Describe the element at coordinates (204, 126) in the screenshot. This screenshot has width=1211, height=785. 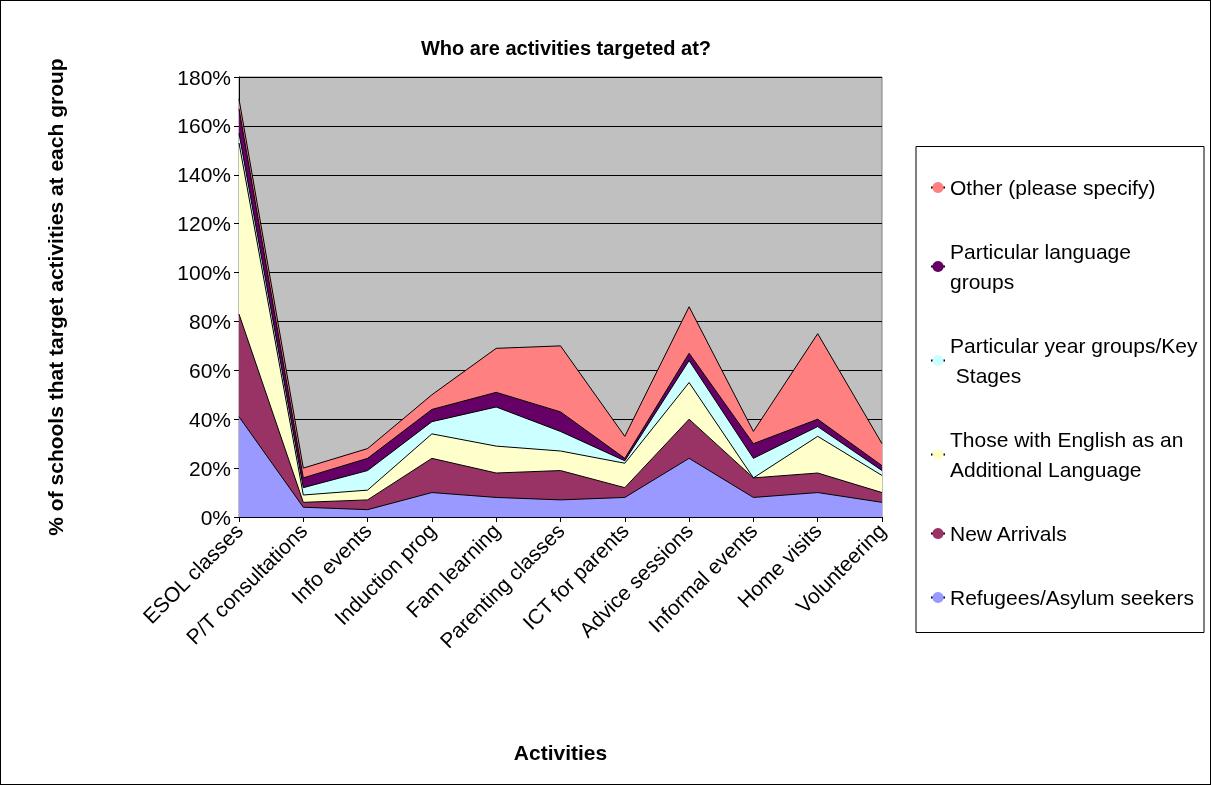
I see `y-tick-label: 160%` at that location.